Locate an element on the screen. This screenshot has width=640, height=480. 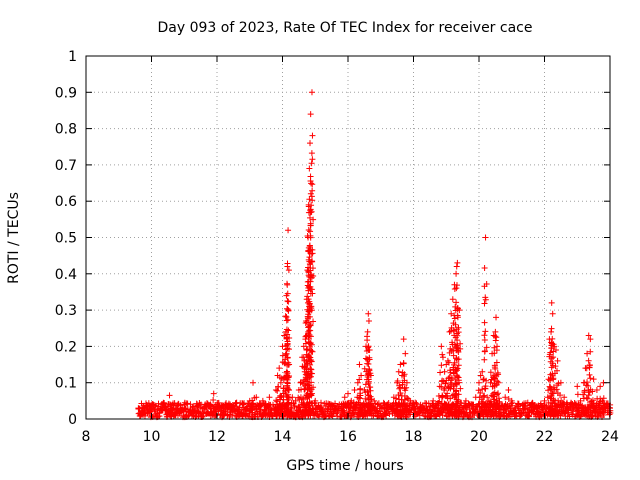
y-axis-title: ROTI / TECUs is located at coordinates (14, 238).